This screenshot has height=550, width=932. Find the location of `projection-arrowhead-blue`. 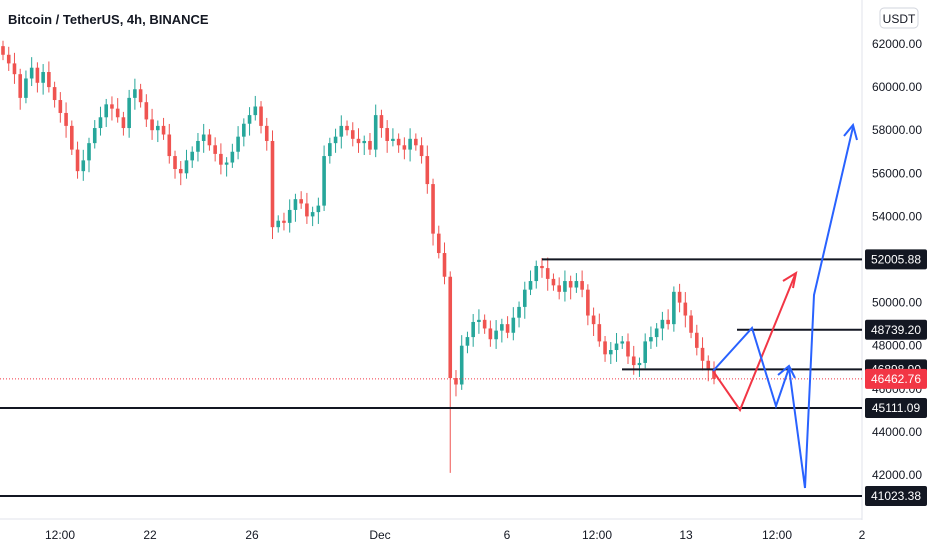

projection-arrowhead-blue is located at coordinates (850, 131).